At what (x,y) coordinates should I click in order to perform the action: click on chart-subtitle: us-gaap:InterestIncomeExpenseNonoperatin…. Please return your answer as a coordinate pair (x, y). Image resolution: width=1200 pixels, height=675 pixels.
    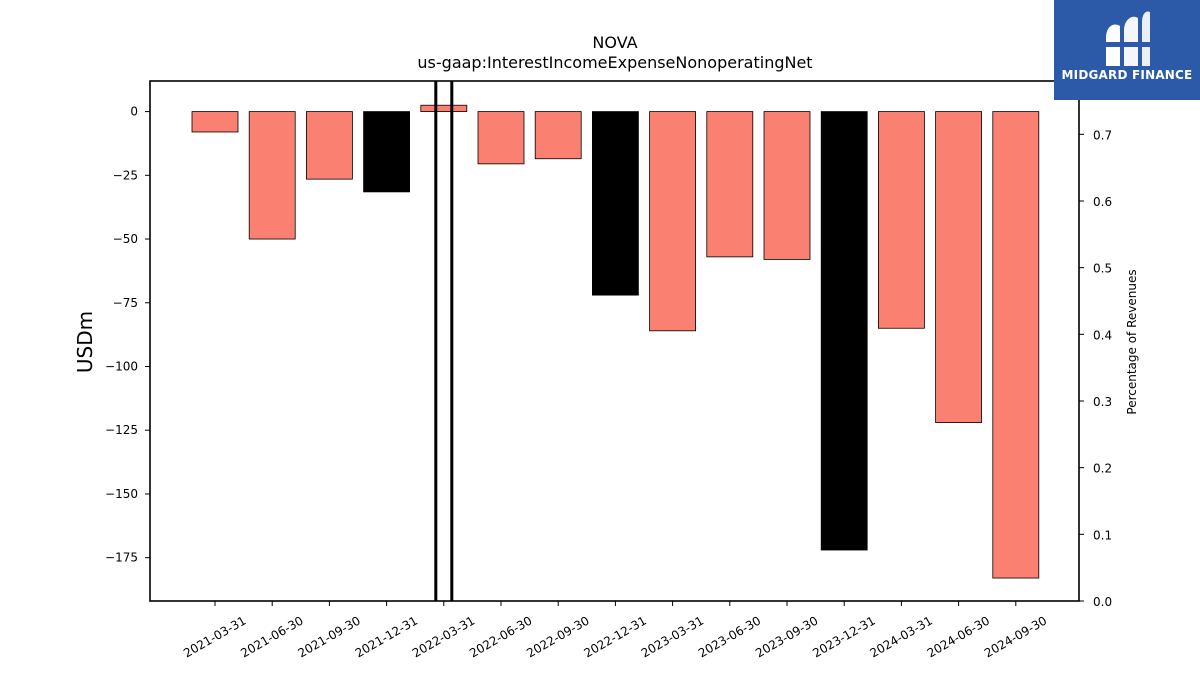
    Looking at the image, I should click on (614, 62).